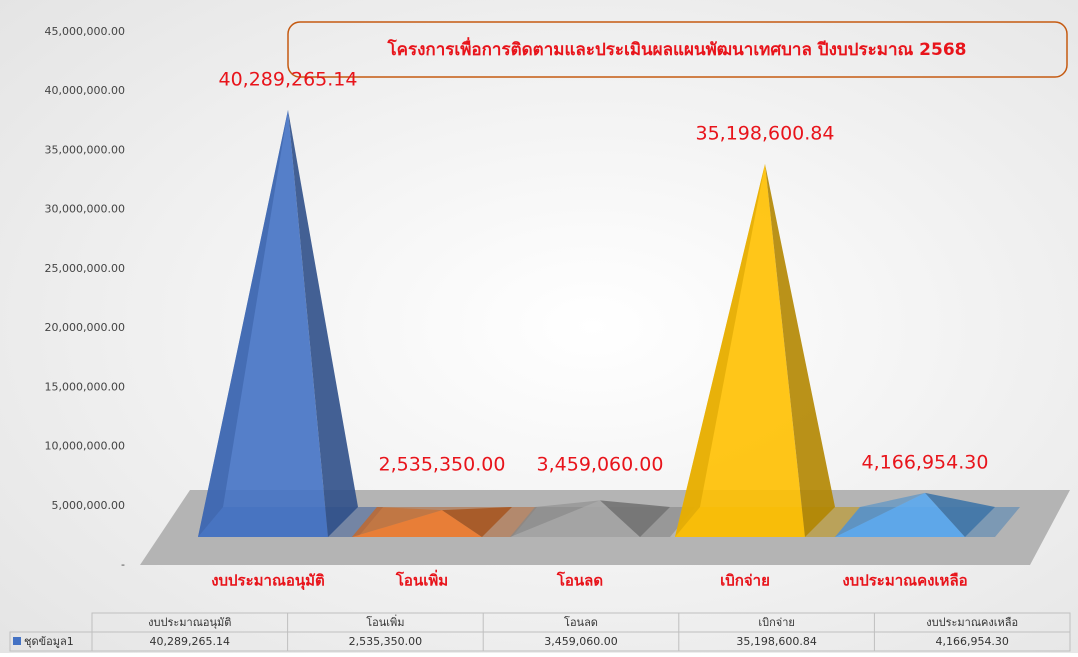 This screenshot has width=1078, height=657. Describe the element at coordinates (85, 327) in the screenshot. I see `y-tick-label: 20,000,000.00` at that location.